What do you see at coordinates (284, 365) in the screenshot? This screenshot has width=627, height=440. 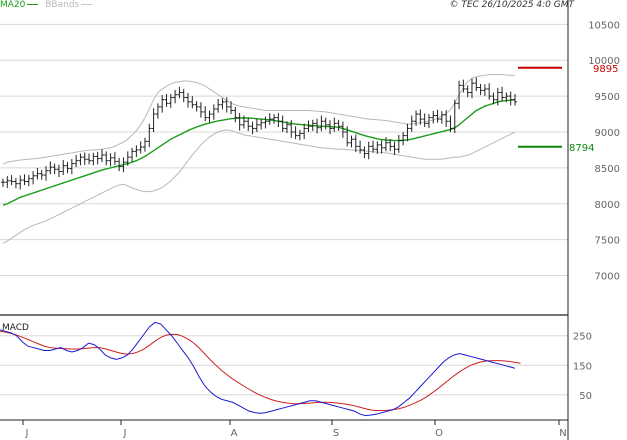 I see `macd-grid` at bounding box center [284, 365].